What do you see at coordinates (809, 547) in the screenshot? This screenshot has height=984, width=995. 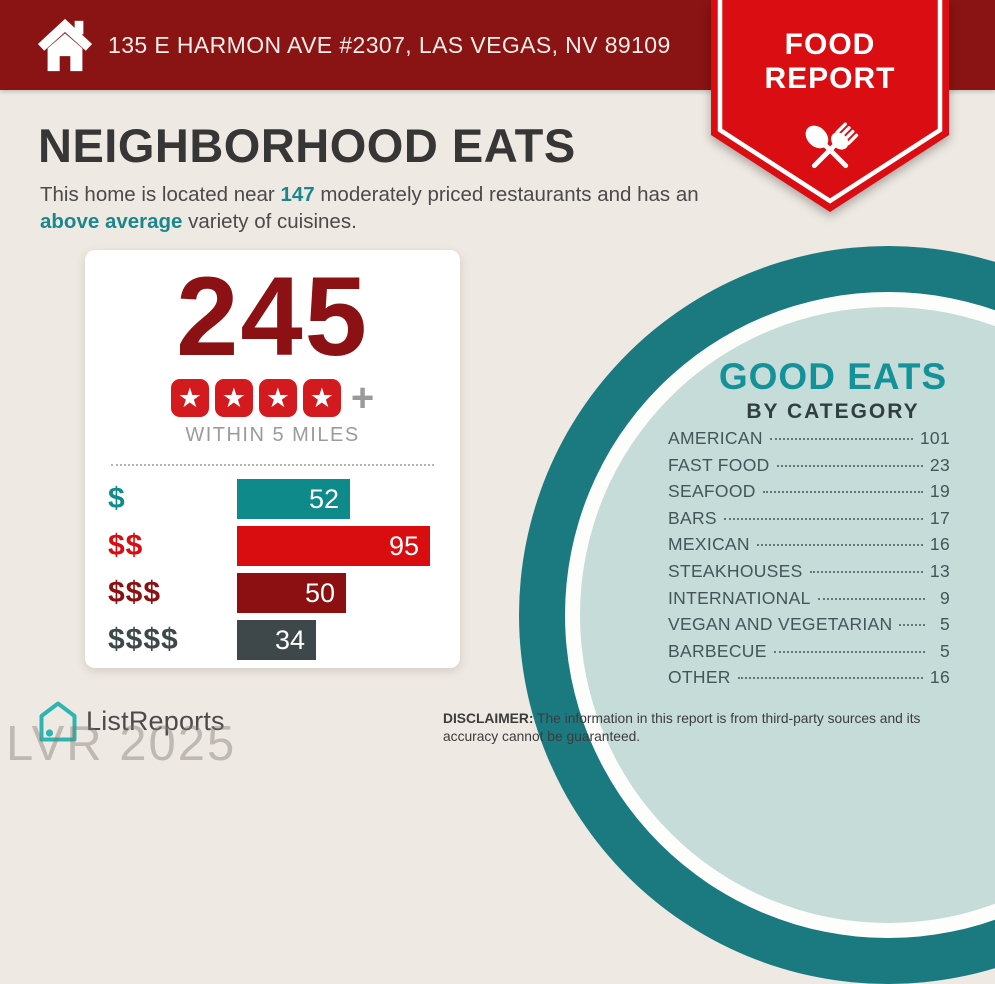 I see `category-row: MEXICAN 16` at bounding box center [809, 547].